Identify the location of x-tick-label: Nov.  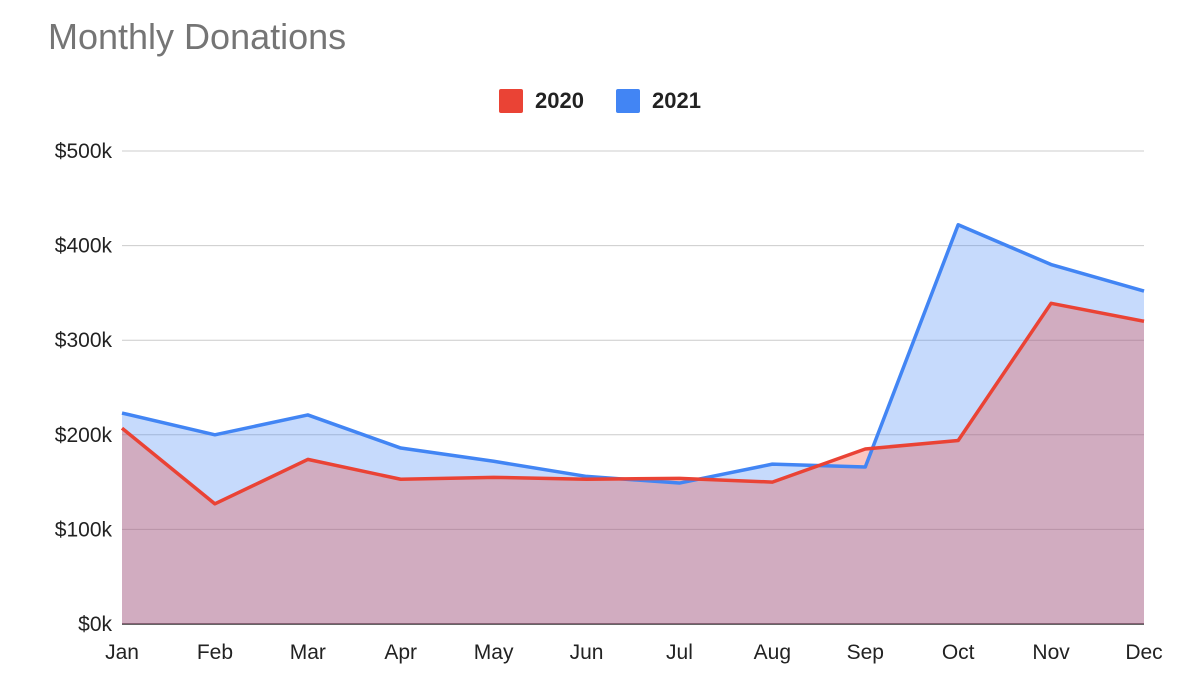
(1051, 652).